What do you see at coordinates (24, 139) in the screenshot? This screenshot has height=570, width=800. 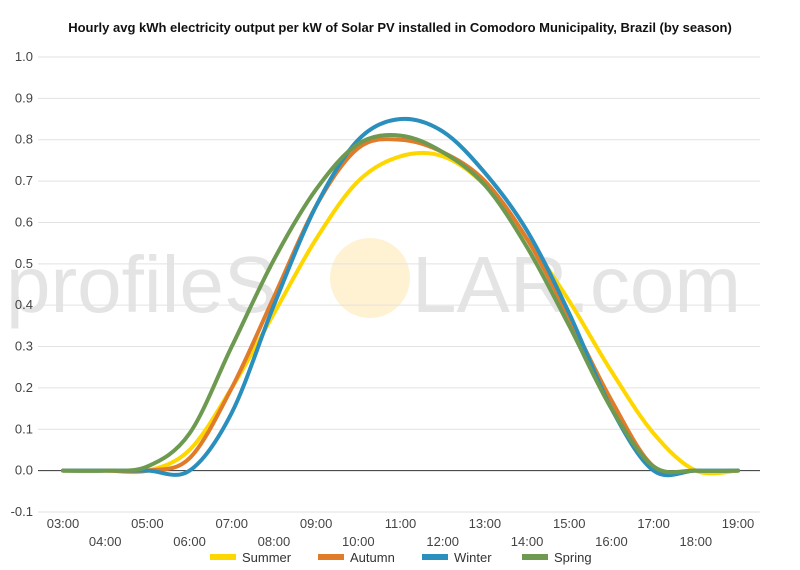 I see `y-tick-label: 0.8` at bounding box center [24, 139].